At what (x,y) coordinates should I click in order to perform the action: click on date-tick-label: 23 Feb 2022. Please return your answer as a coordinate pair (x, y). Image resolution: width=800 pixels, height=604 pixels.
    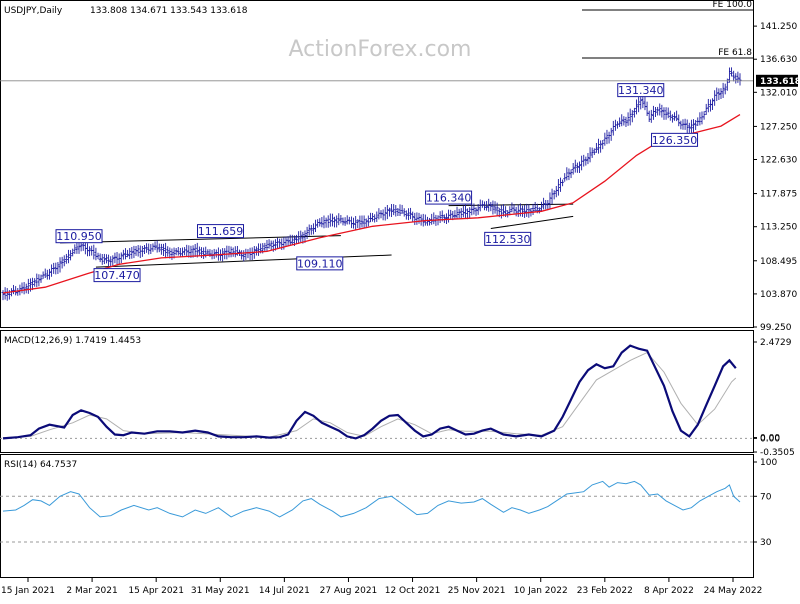
    Looking at the image, I should click on (605, 591).